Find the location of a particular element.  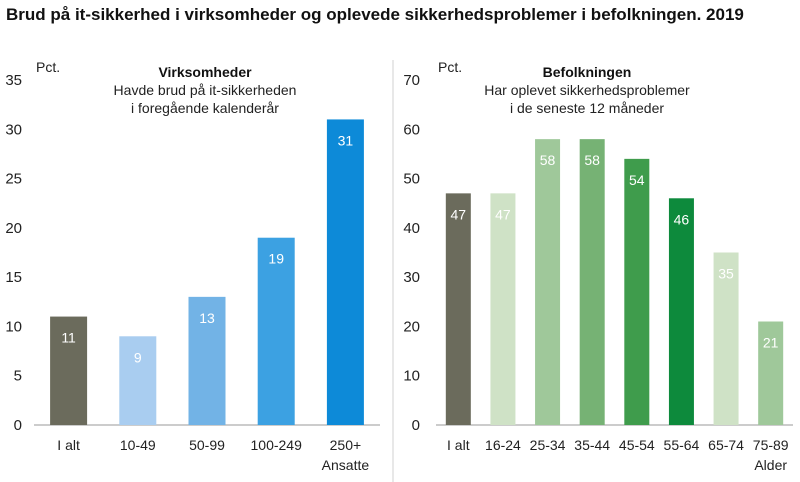

x-tick-label: 250+ is located at coordinates (346, 445).